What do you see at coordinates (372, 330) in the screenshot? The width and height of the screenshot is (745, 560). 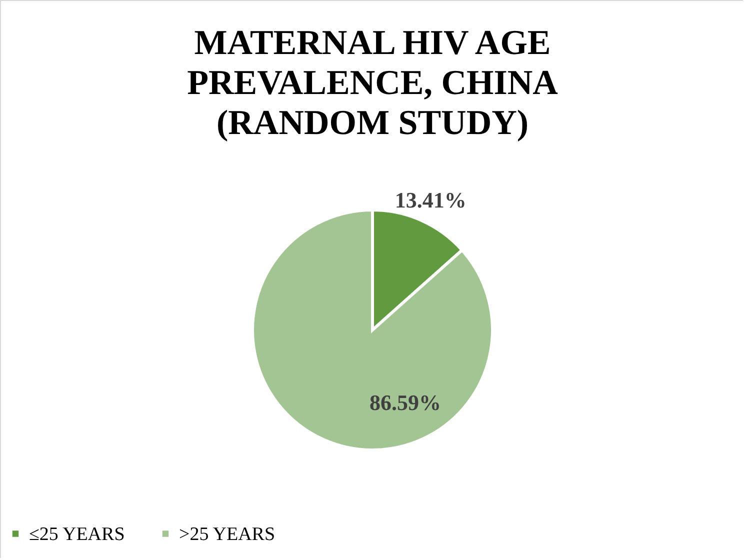 I see `pie-slice` at bounding box center [372, 330].